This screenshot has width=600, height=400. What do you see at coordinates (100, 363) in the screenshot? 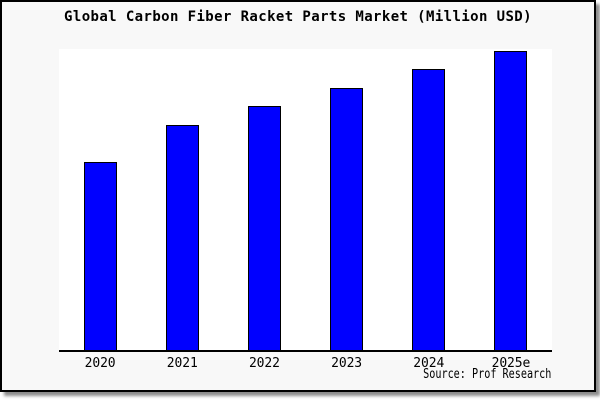
I see `x-tick-label-2020: 2020` at bounding box center [100, 363].